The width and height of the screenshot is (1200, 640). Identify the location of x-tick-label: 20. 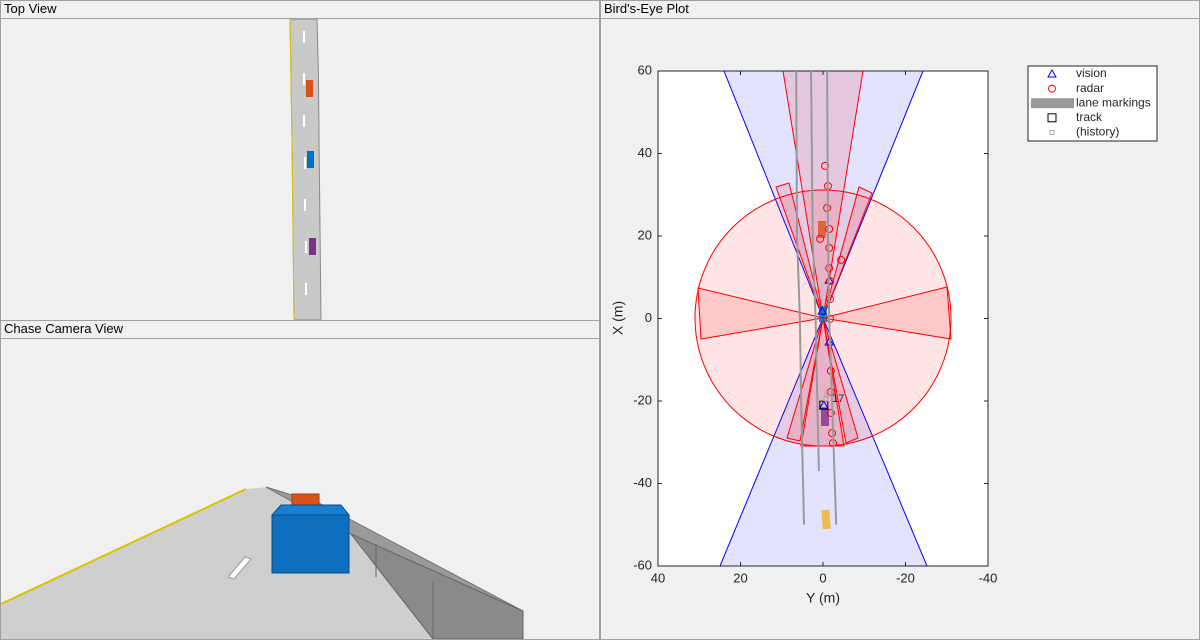
(740, 577).